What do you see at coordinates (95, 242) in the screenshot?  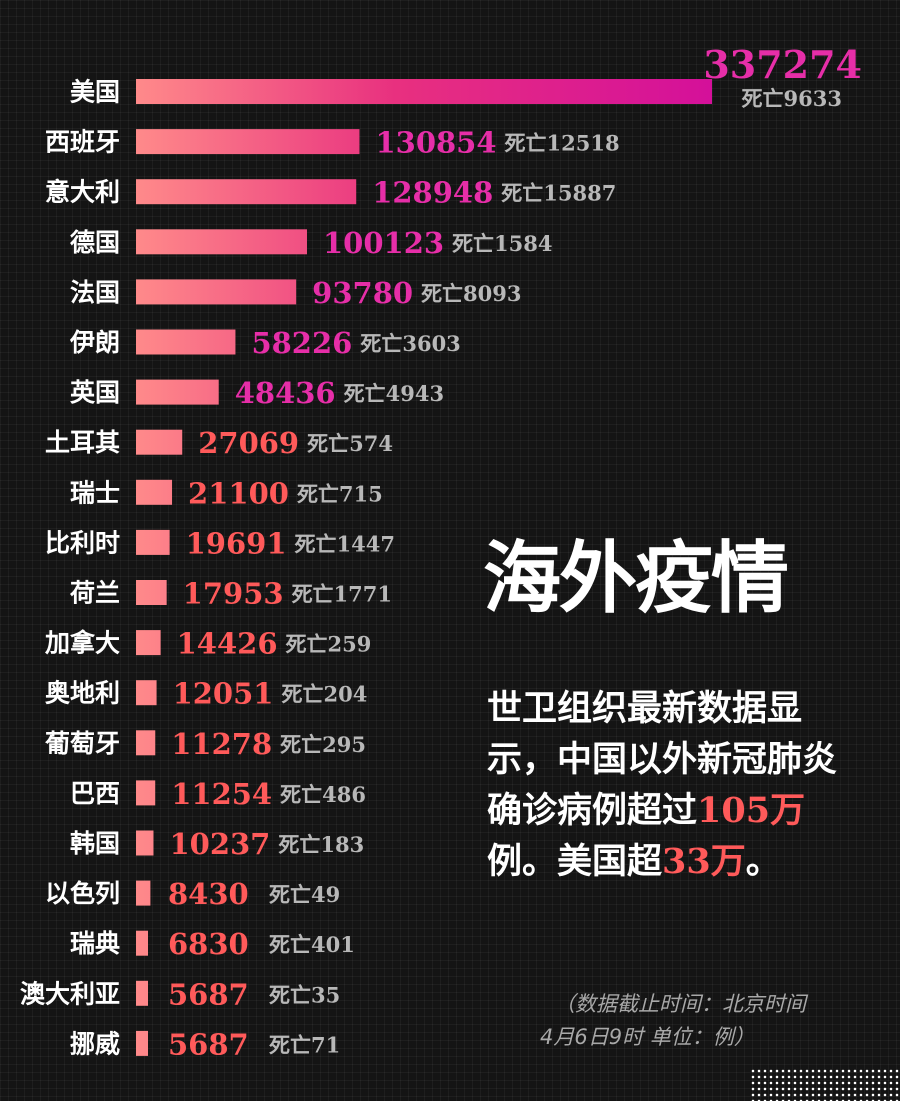 I see `country-label: 德国` at bounding box center [95, 242].